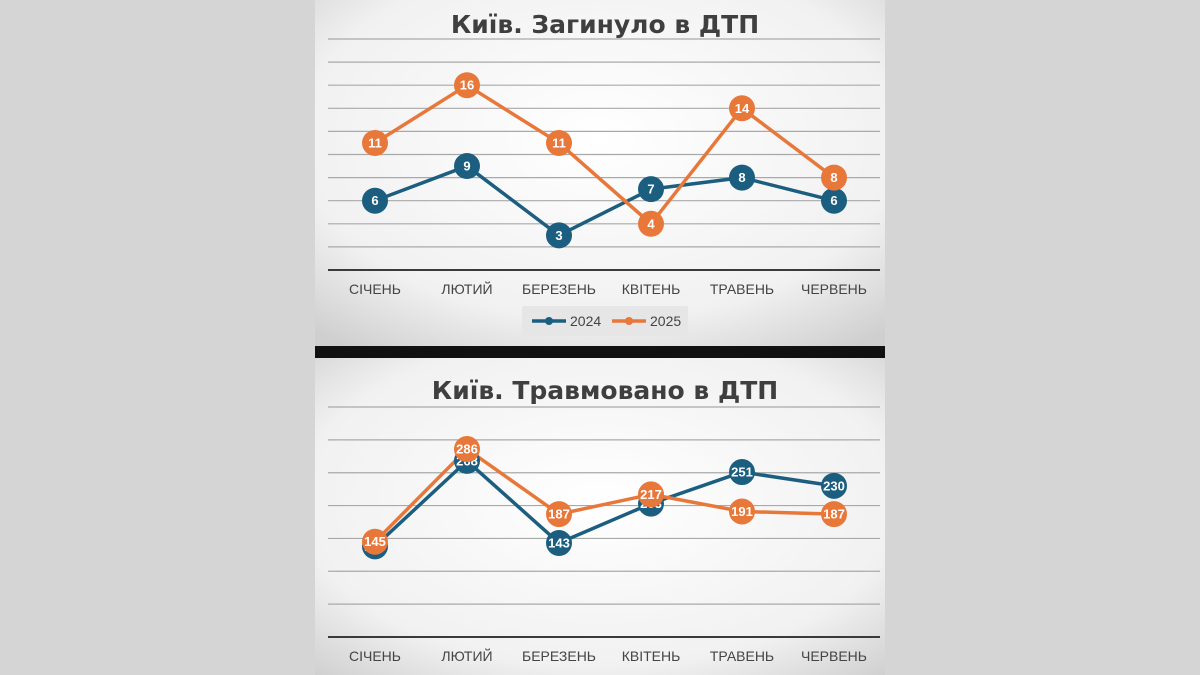 This screenshot has width=1200, height=675. I want to click on data-label-2024: 8, so click(741, 177).